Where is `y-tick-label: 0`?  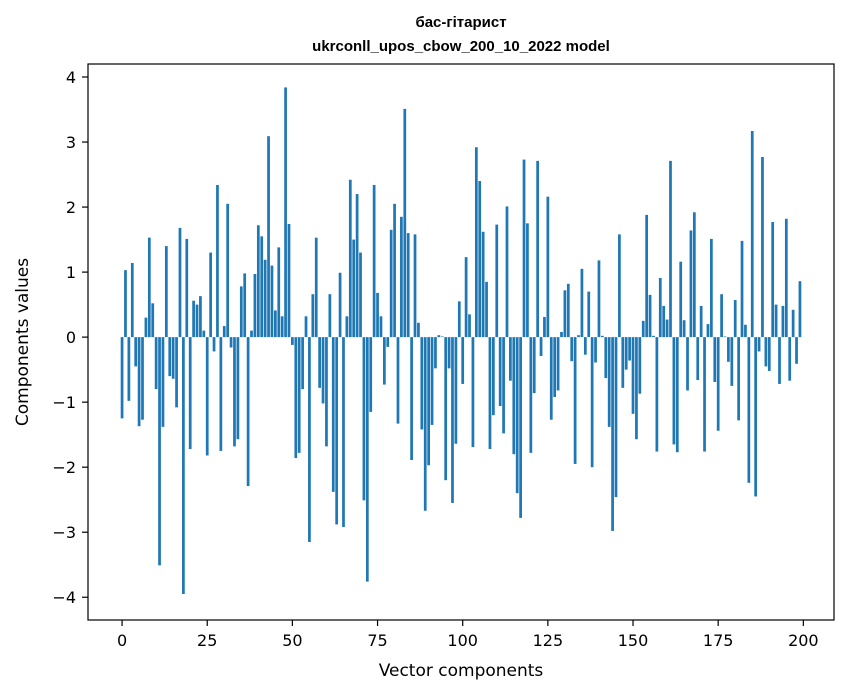
y-tick-label: 0 is located at coordinates (71, 337).